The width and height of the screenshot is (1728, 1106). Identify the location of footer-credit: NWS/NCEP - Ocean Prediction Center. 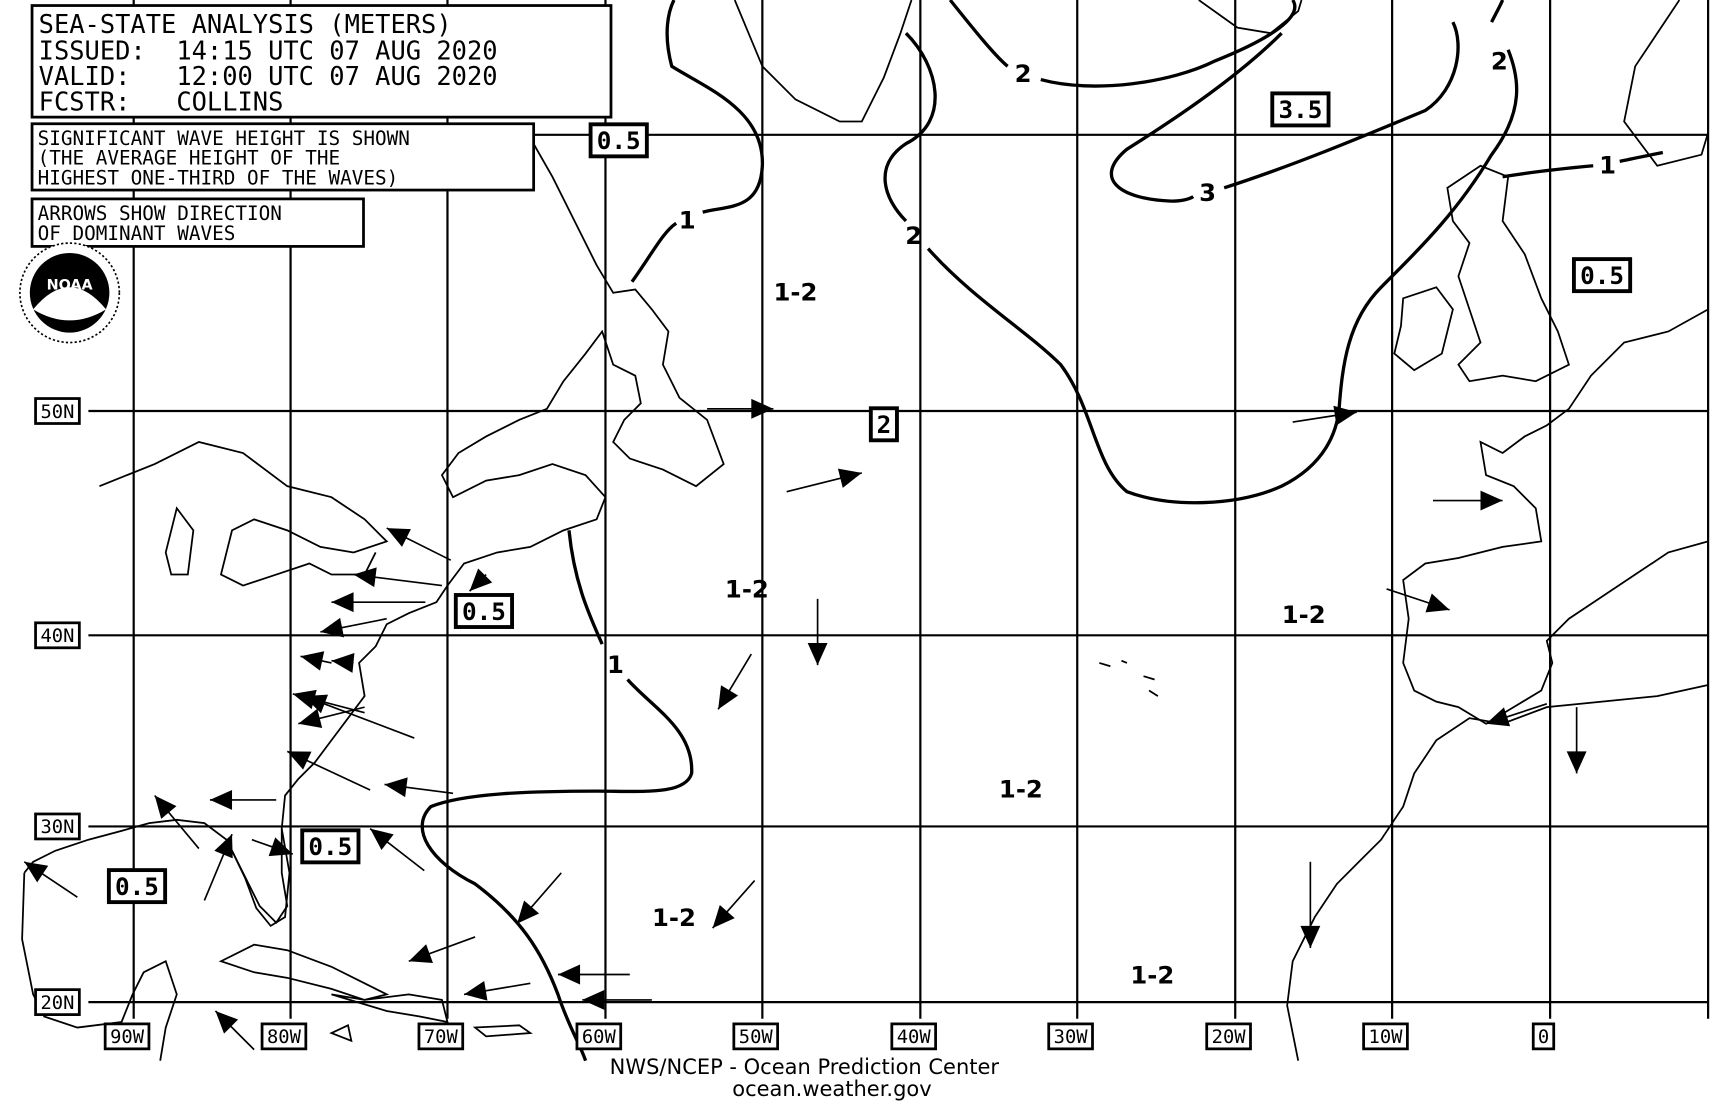
(805, 1067).